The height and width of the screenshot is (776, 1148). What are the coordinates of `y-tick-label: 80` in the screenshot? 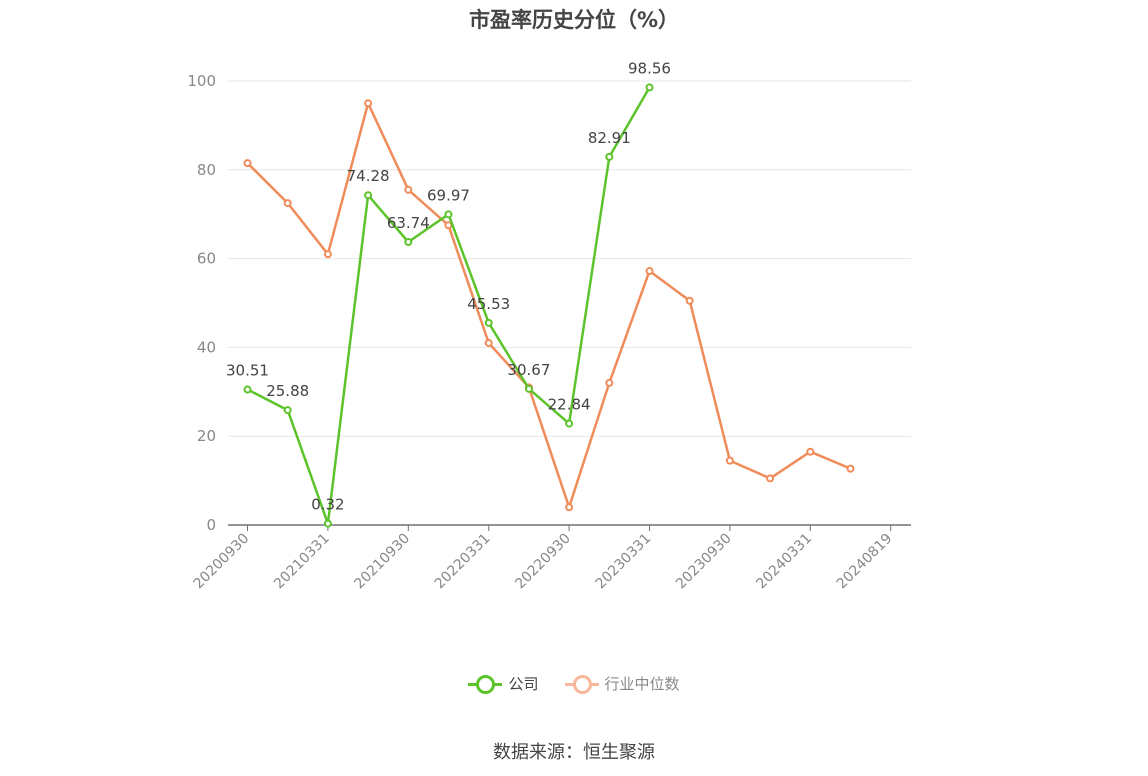 It's located at (206, 170).